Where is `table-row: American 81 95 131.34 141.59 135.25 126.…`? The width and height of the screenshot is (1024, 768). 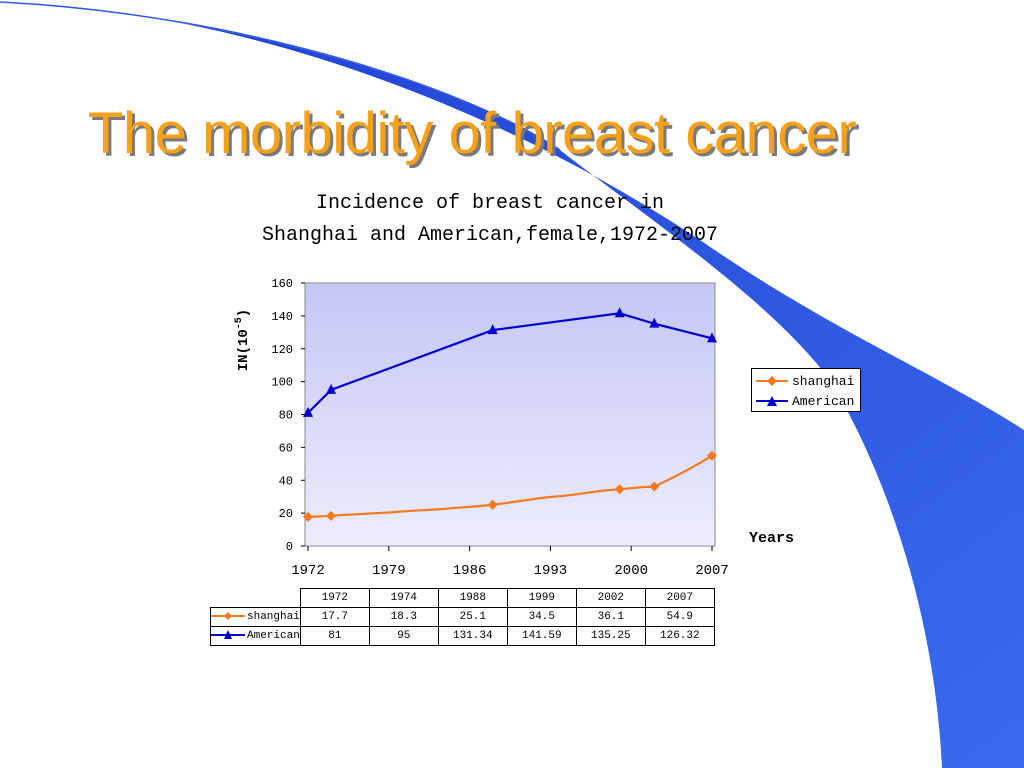 table-row: American 81 95 131.34 141.59 135.25 126.… is located at coordinates (462, 636).